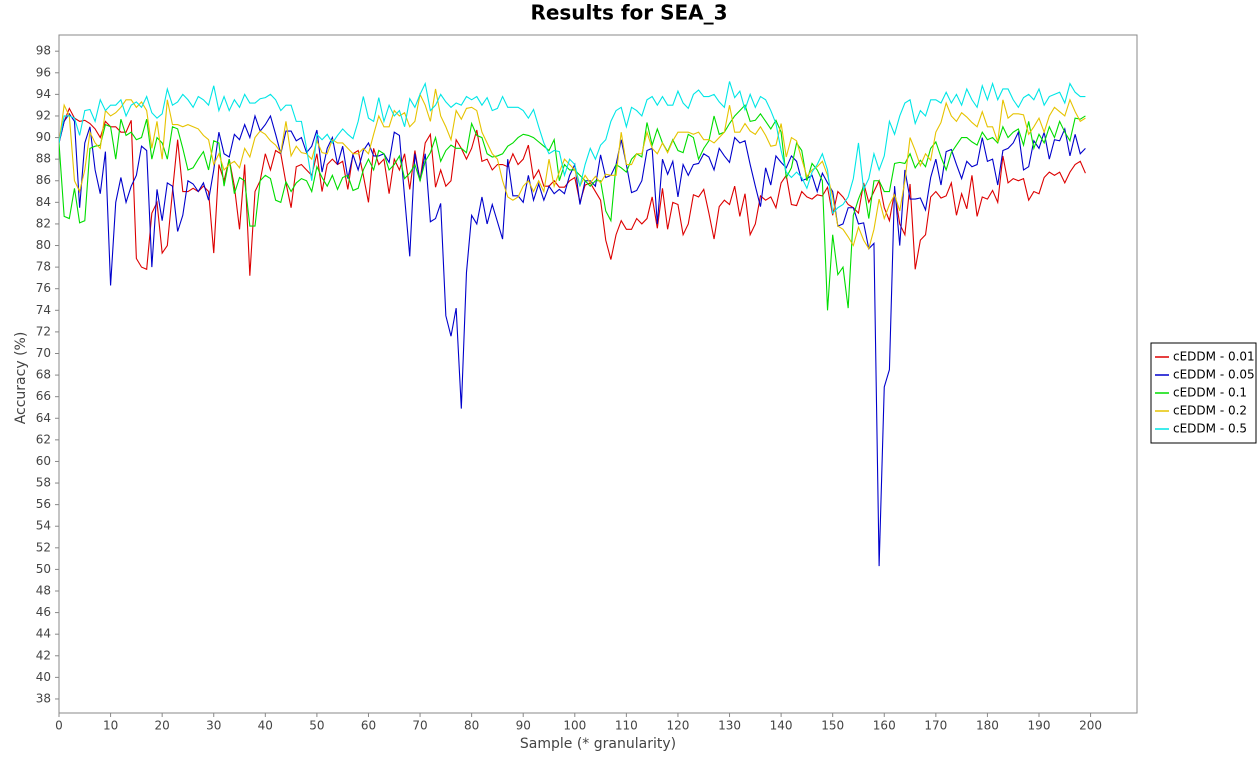 Image resolution: width=1260 pixels, height=760 pixels. What do you see at coordinates (572, 148) in the screenshot?
I see `series-line` at bounding box center [572, 148].